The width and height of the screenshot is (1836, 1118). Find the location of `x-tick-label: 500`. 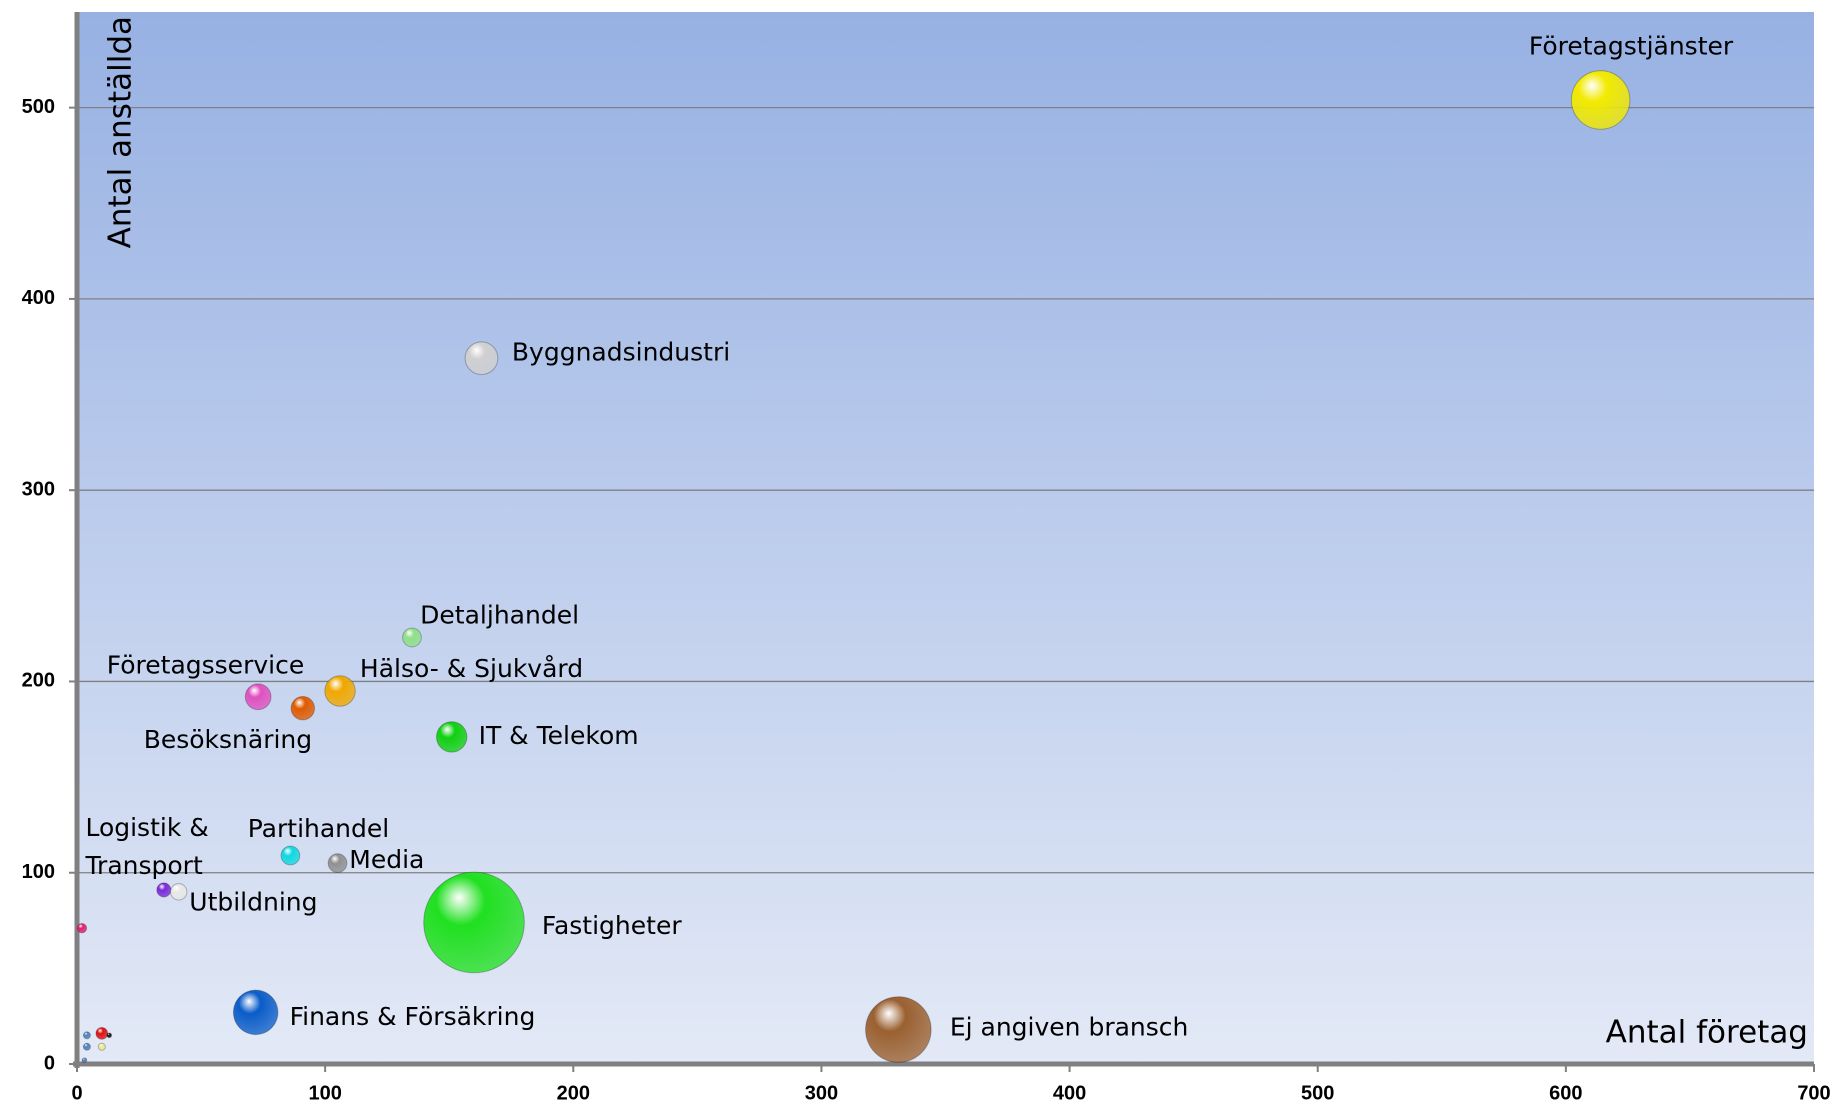

x-tick-label: 500 is located at coordinates (1317, 1093).